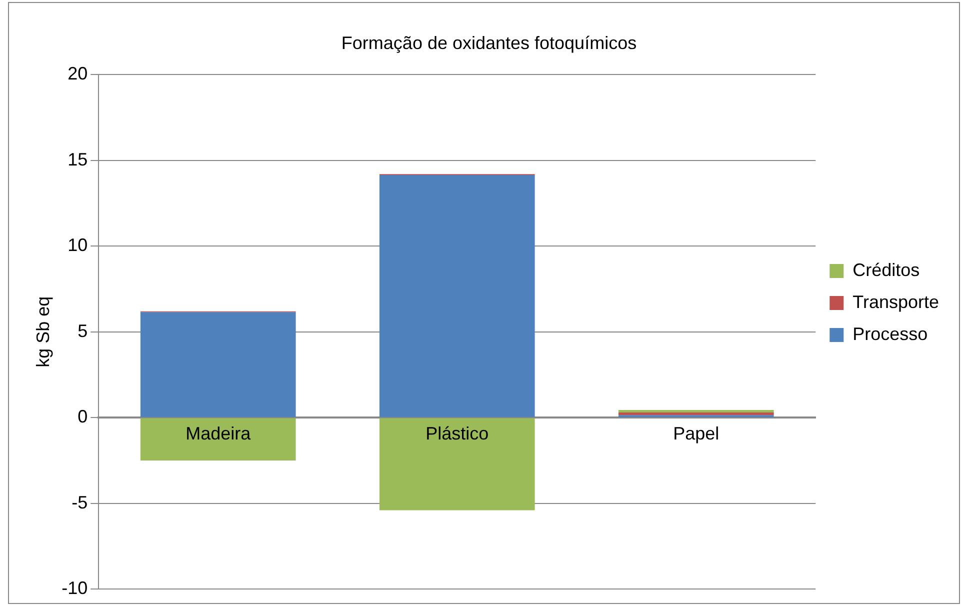  What do you see at coordinates (457, 433) in the screenshot?
I see `x-tick-label: Plástico` at bounding box center [457, 433].